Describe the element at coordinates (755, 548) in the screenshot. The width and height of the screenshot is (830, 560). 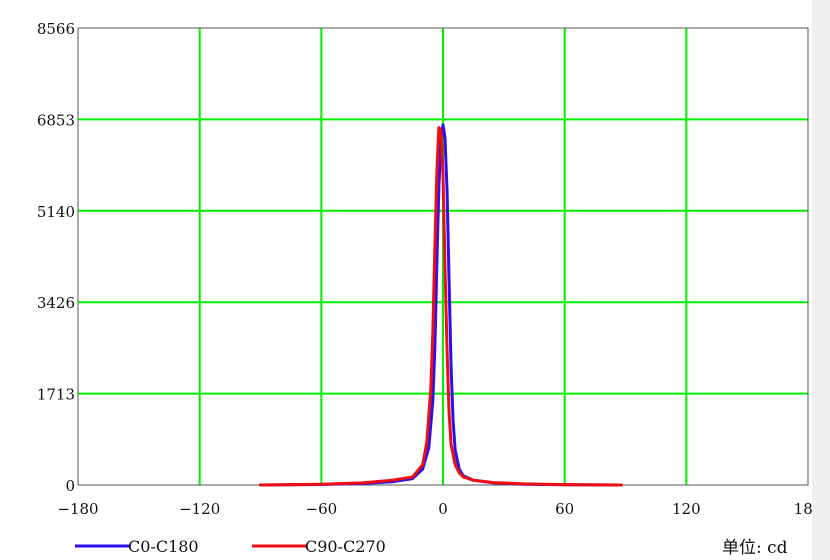
I see `unit-label: 单位: cd` at that location.